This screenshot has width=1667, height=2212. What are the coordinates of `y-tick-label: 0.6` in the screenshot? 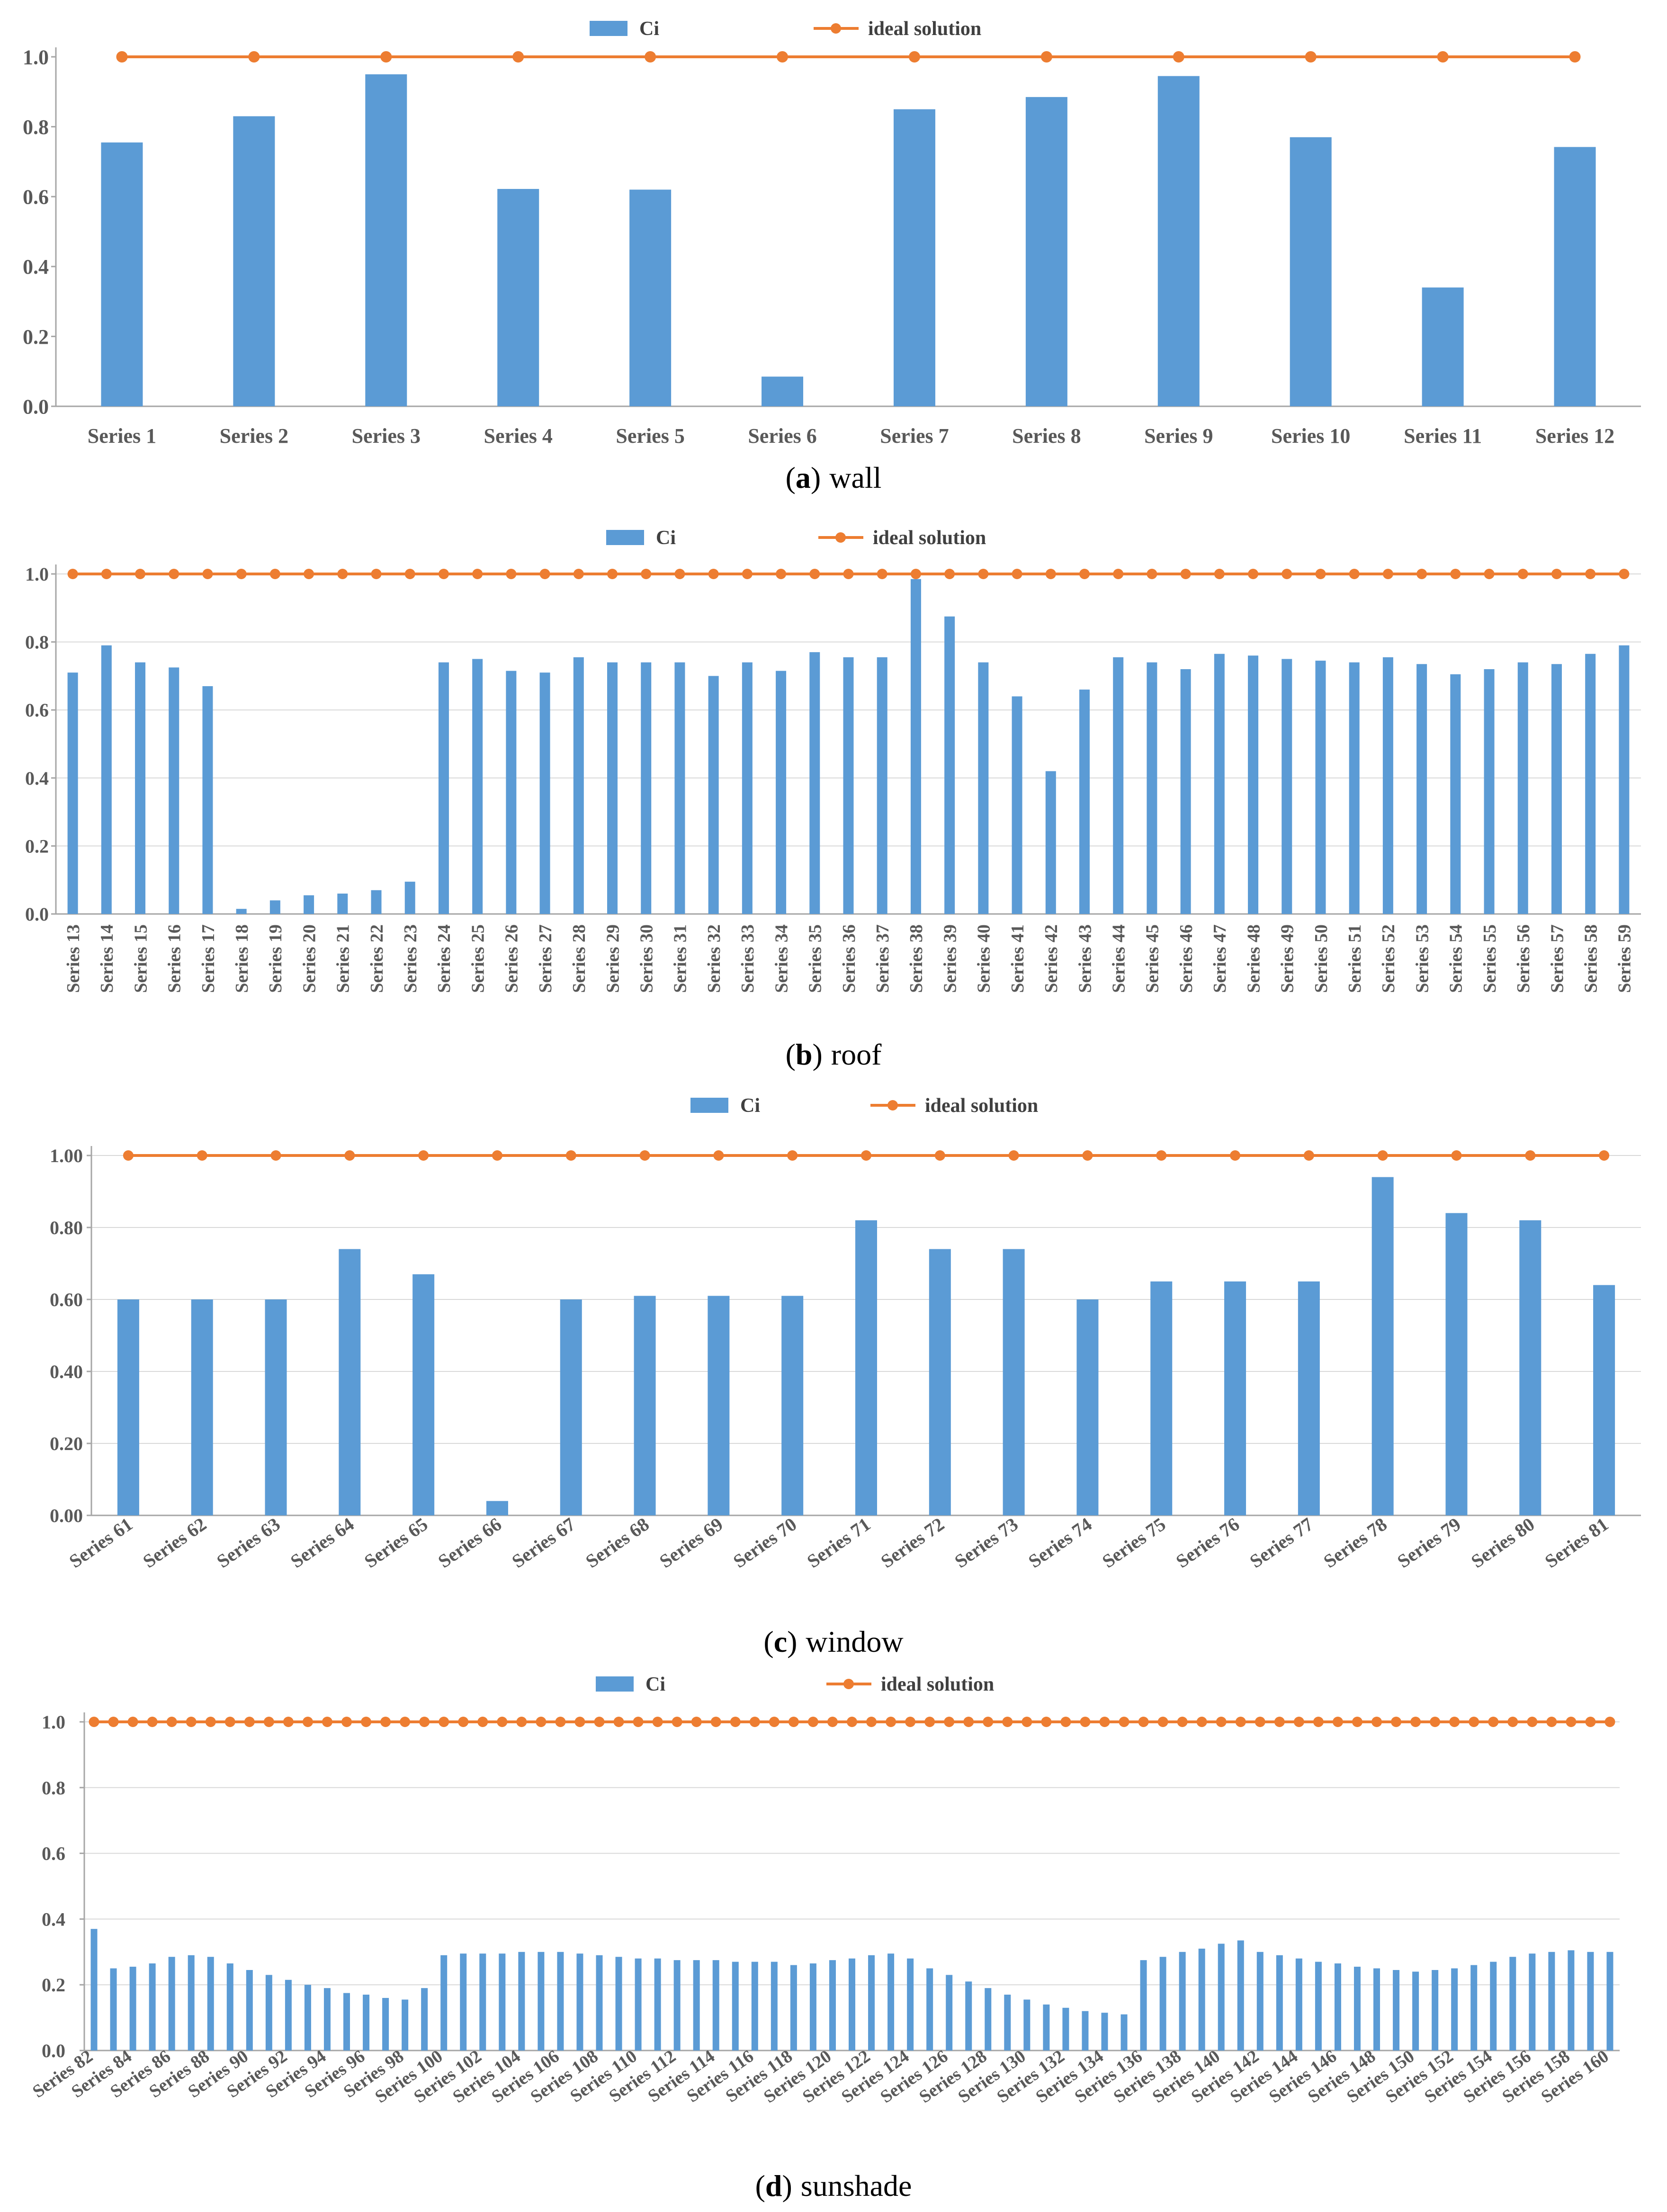 It's located at (37, 710).